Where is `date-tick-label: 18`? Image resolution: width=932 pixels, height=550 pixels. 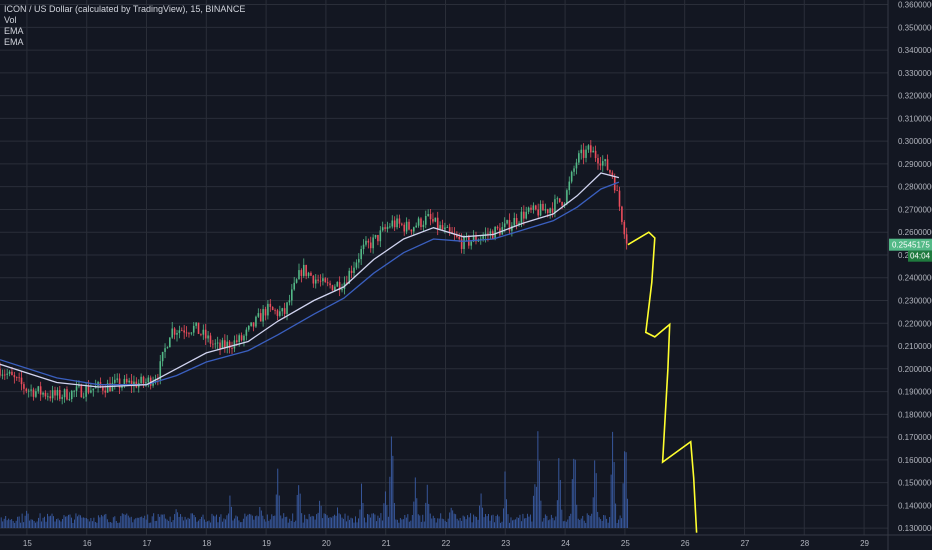 date-tick-label: 18 is located at coordinates (206, 543).